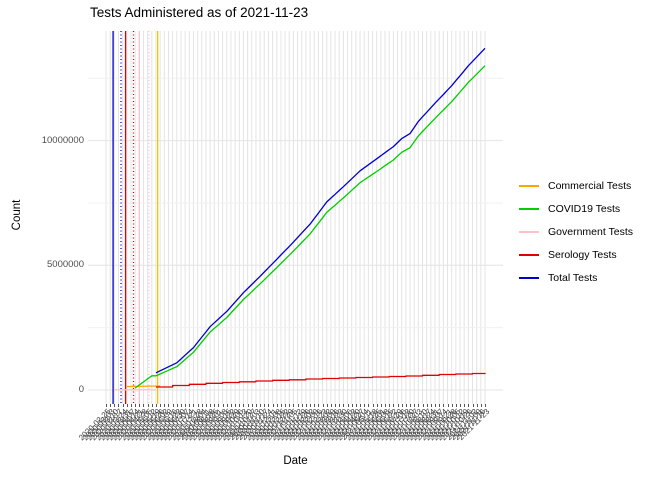  What do you see at coordinates (143, 386) in the screenshot?
I see `series-line-commercial-tests` at bounding box center [143, 386].